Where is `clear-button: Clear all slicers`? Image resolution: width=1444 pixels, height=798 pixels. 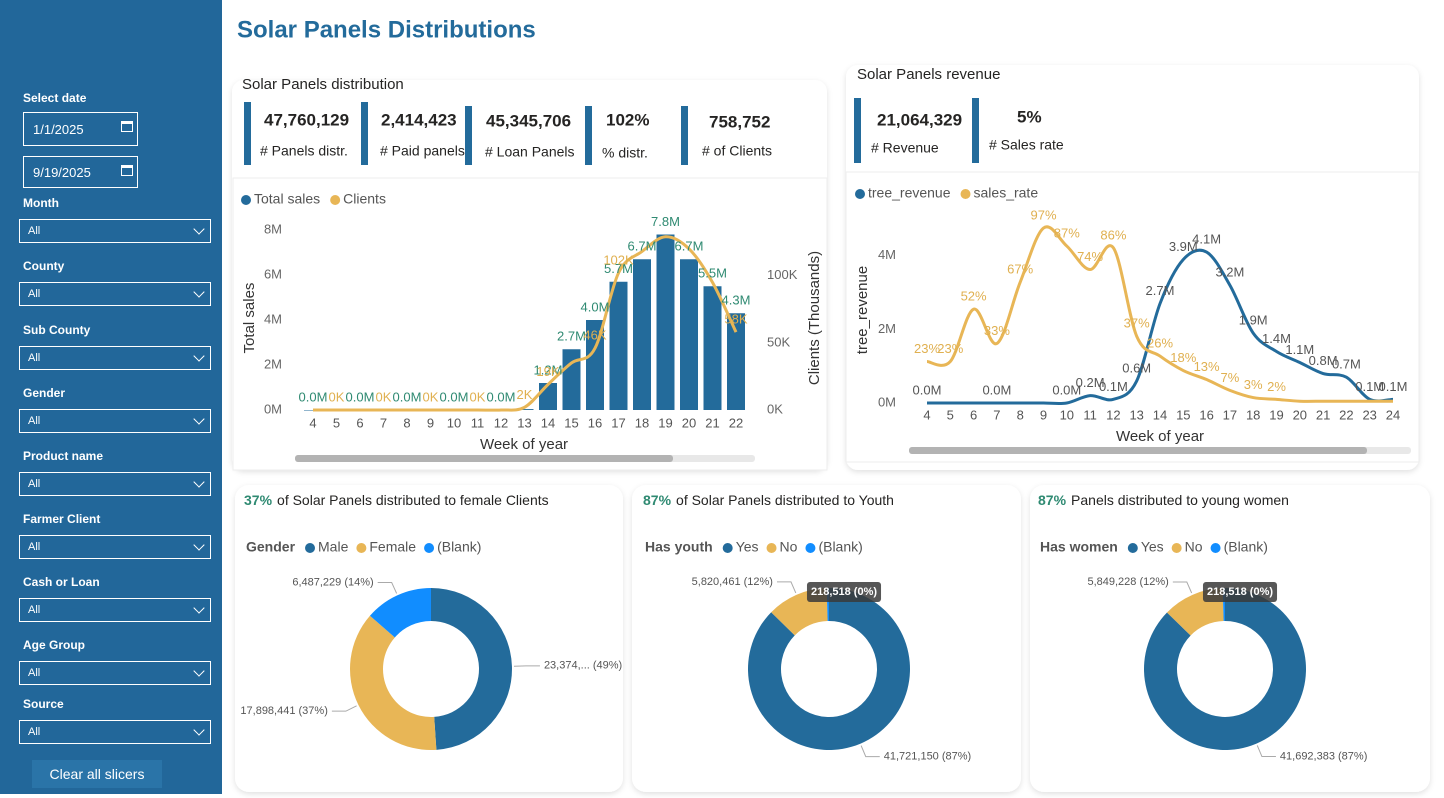
clear-button: Clear all slicers is located at coordinates (97, 774).